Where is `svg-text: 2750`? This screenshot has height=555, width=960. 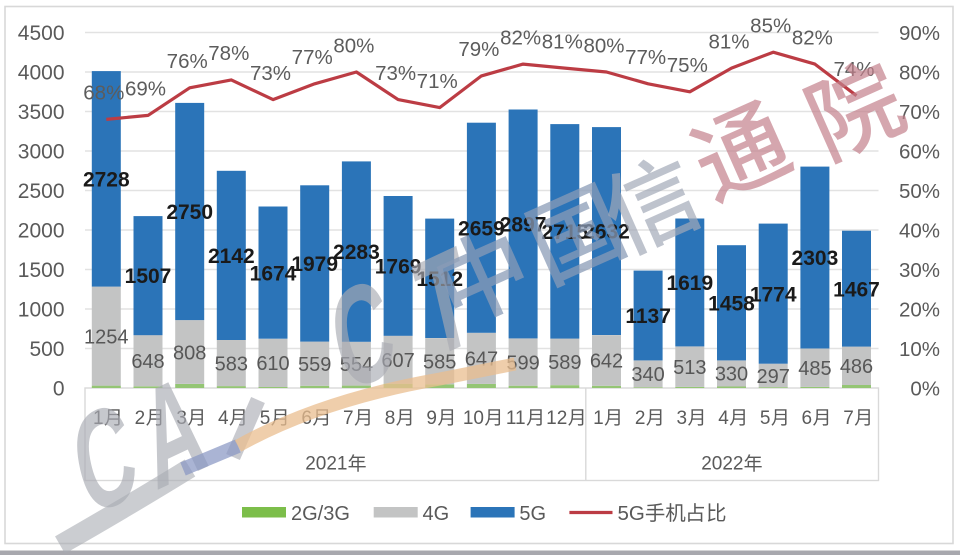 svg-text: 2750 is located at coordinates (189, 212).